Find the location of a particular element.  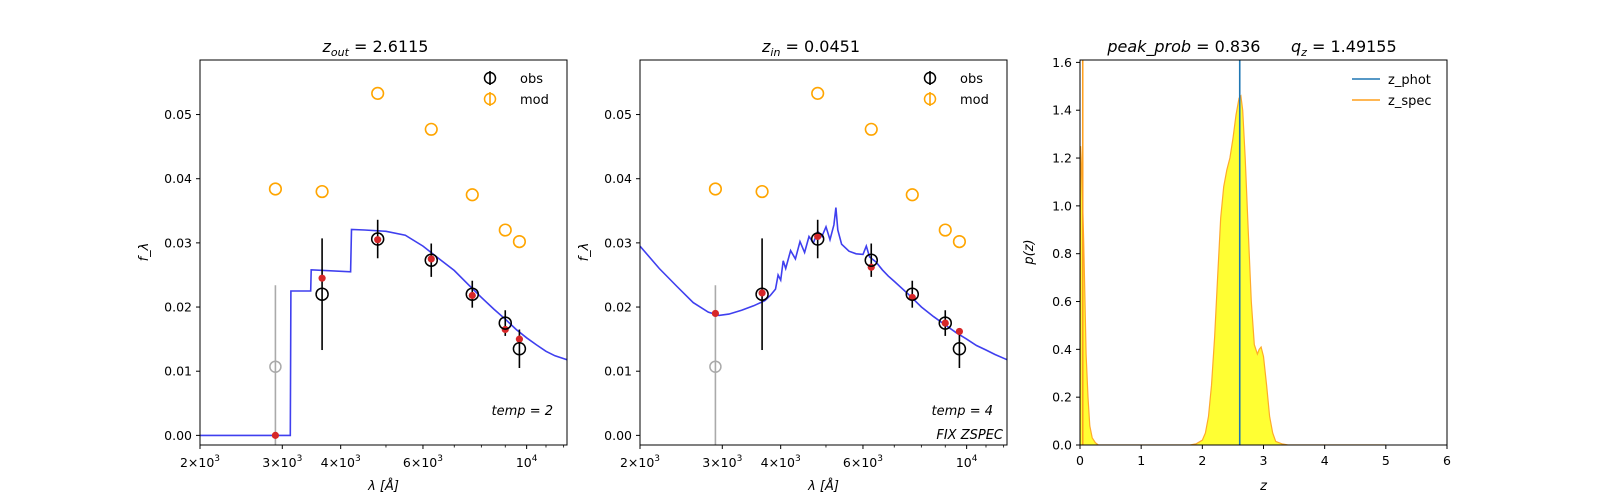

y-tick-label: 0.2 is located at coordinates (1062, 397).